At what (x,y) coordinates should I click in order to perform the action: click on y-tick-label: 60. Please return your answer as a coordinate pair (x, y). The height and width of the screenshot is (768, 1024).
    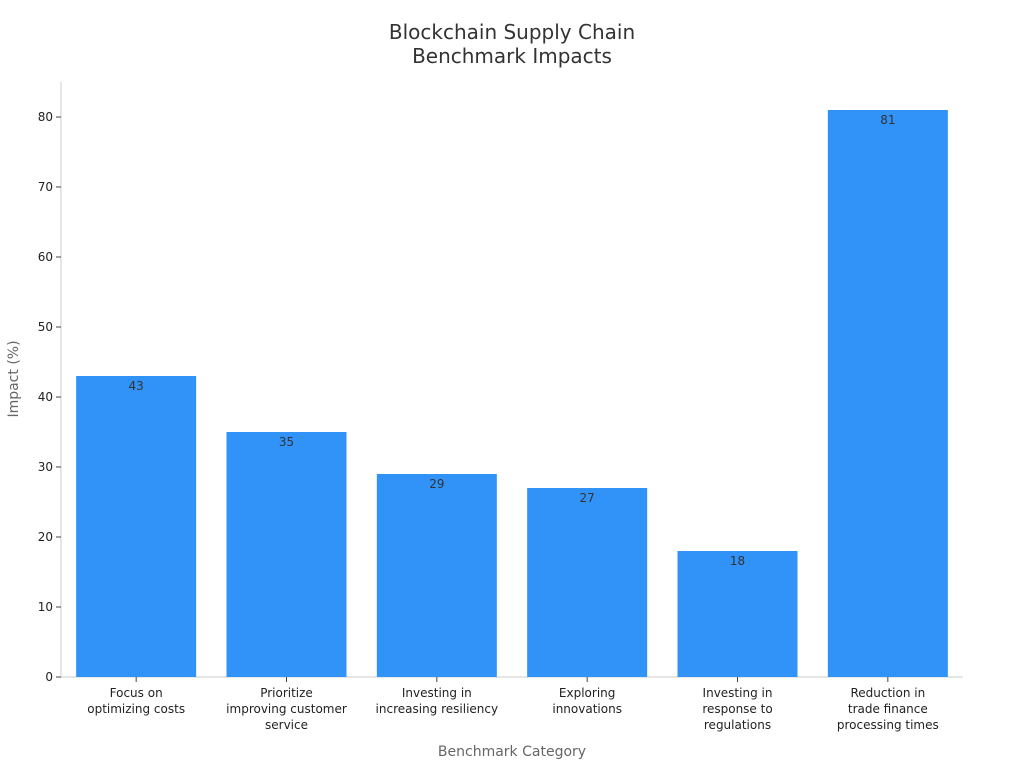
    Looking at the image, I should click on (45, 257).